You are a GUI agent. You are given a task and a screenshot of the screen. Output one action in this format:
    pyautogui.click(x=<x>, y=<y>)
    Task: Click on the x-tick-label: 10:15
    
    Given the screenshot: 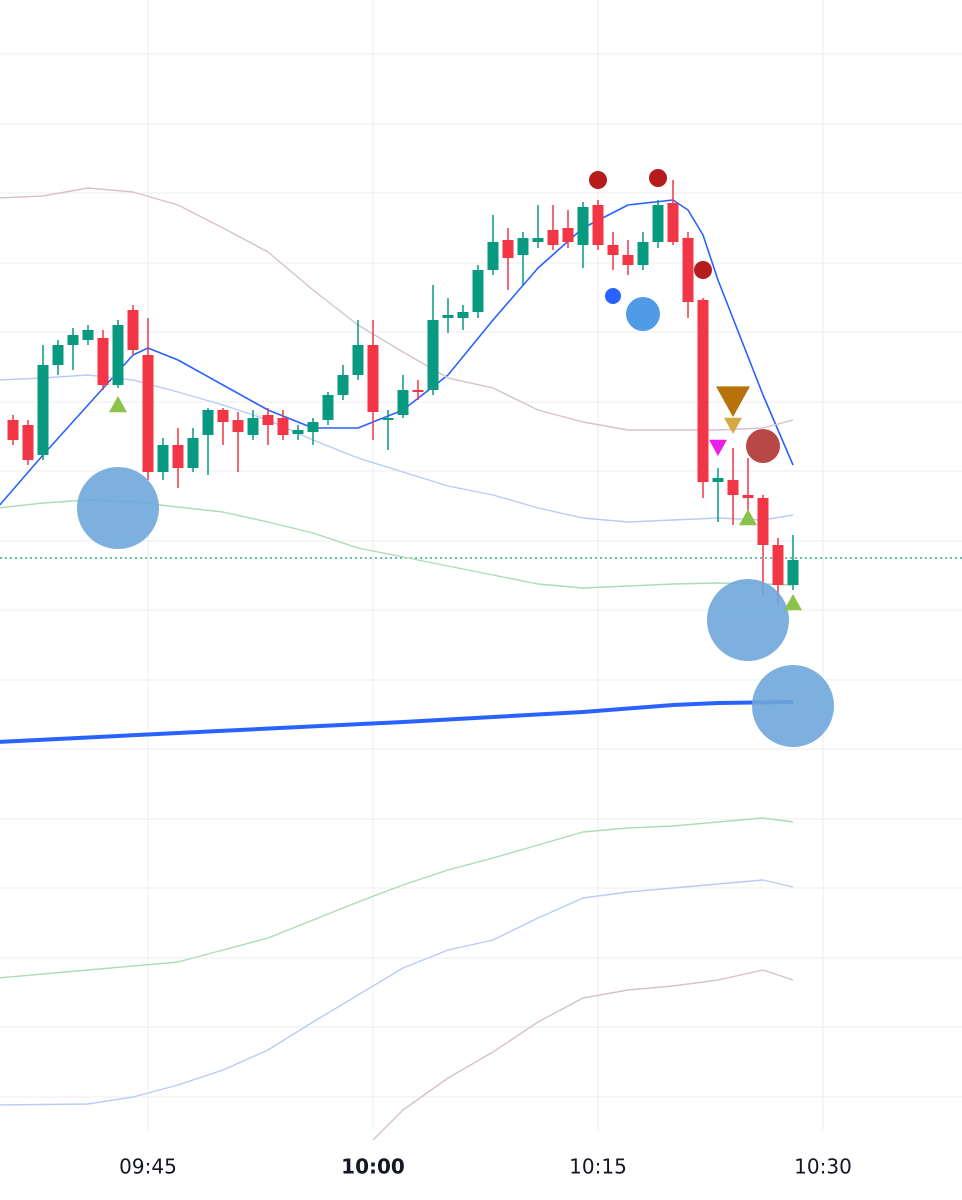 What is the action you would take?
    pyautogui.click(x=598, y=1167)
    